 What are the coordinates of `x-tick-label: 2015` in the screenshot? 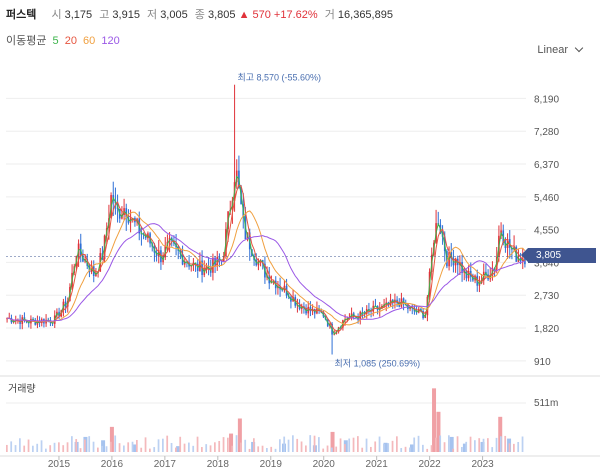 It's located at (59, 464).